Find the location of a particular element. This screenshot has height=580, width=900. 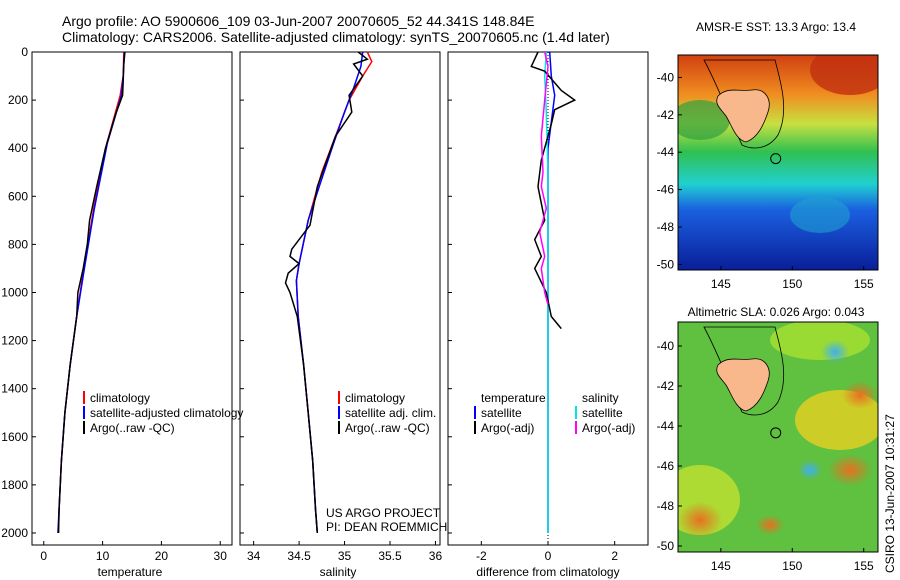

salinity-axis-label: salinity is located at coordinates (338, 572).